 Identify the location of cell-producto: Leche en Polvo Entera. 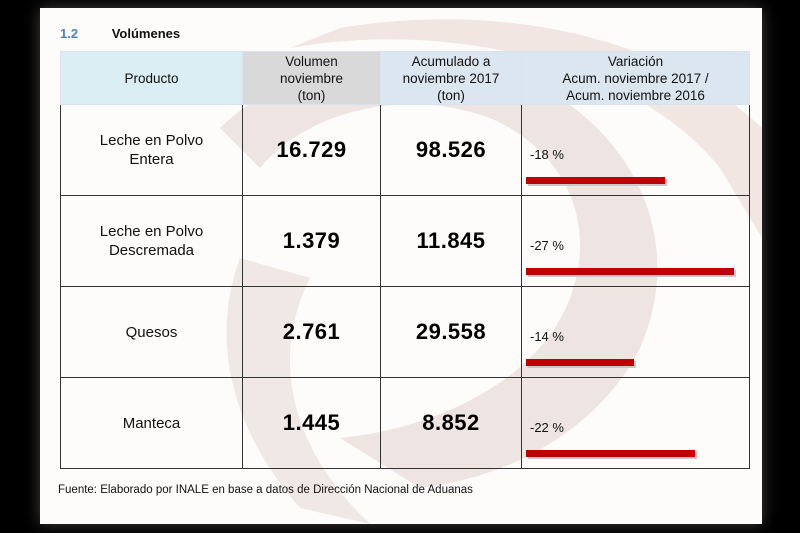
(151, 150).